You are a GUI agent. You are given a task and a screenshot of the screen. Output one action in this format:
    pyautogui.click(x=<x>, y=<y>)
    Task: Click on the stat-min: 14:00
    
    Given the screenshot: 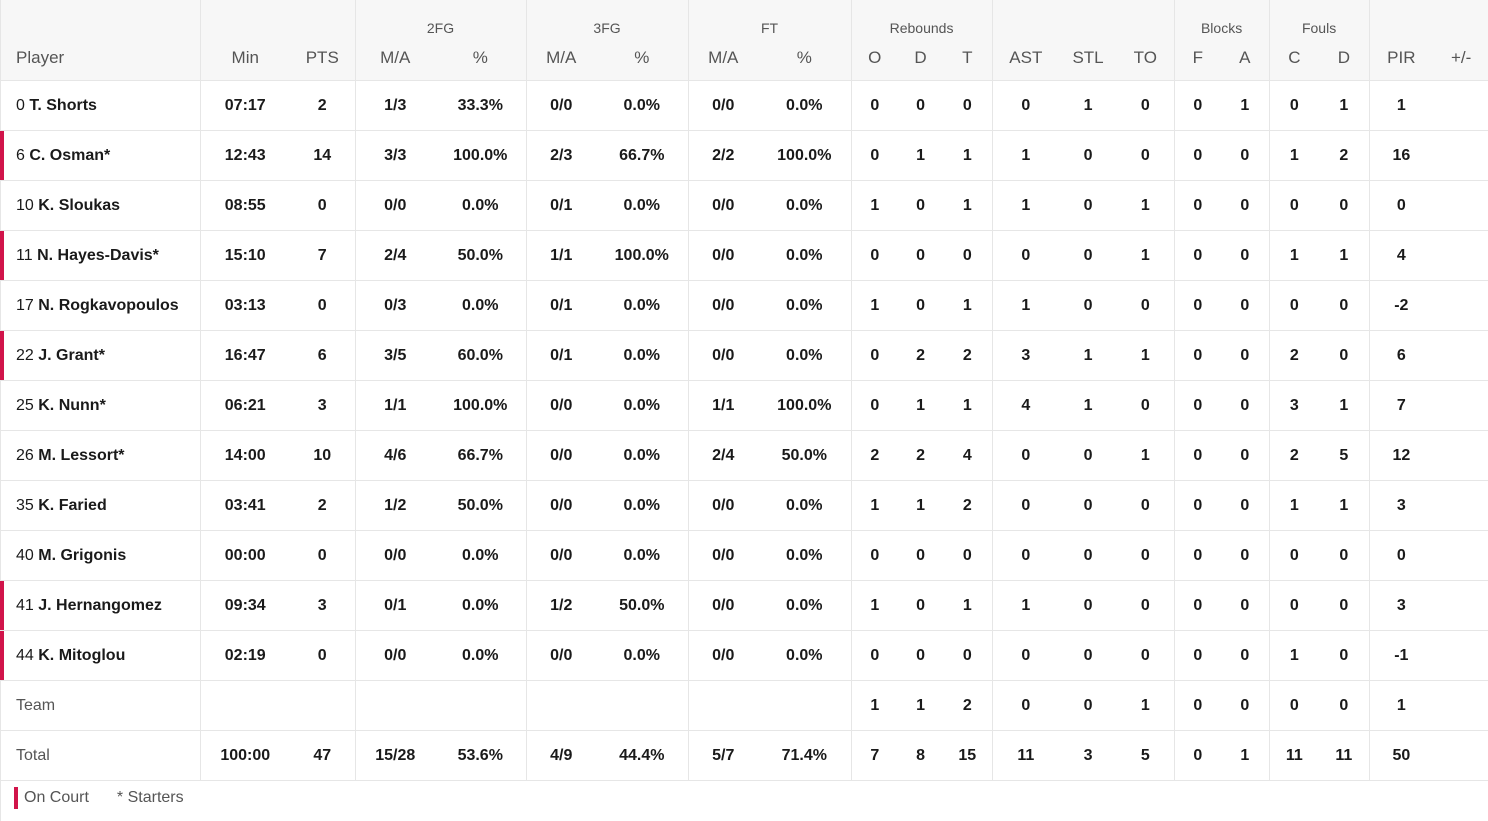 What is the action you would take?
    pyautogui.click(x=244, y=455)
    